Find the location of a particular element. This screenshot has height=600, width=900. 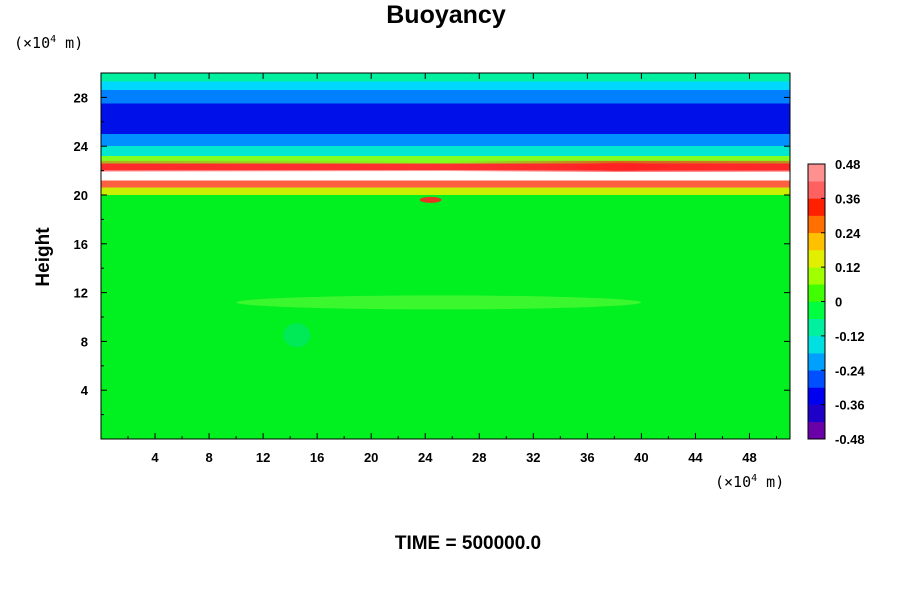

y-tick-label: 28 is located at coordinates (81, 97).